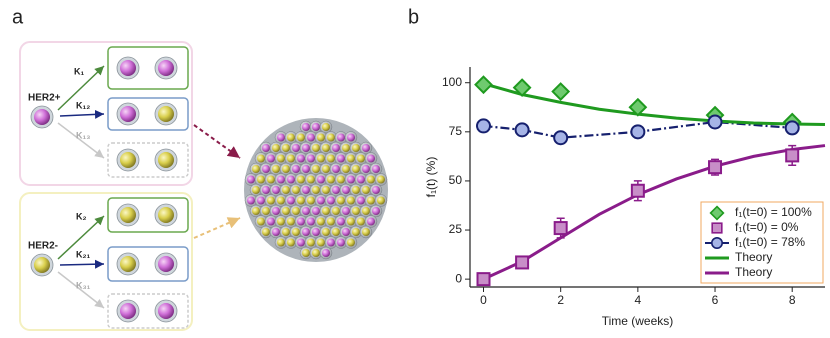 This screenshot has width=830, height=338. What do you see at coordinates (83, 285) in the screenshot?
I see `rate-label: K₃₁` at bounding box center [83, 285].